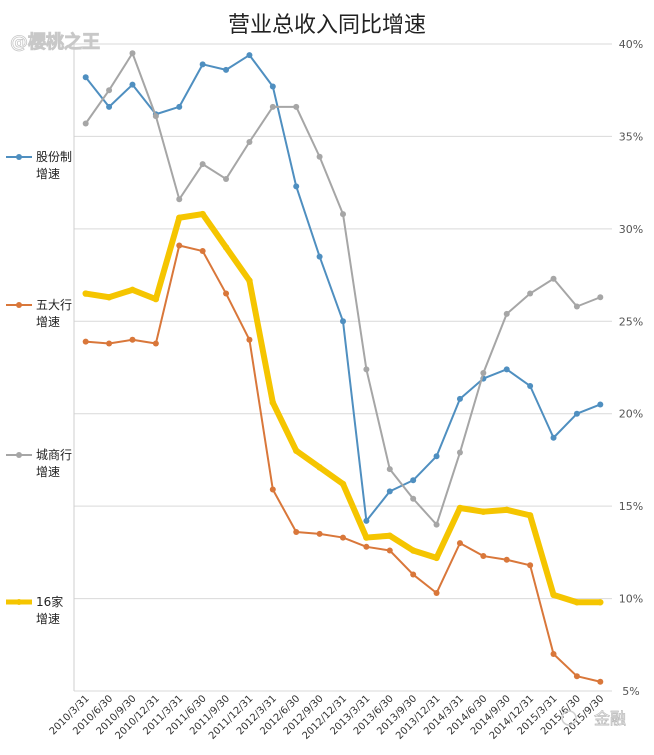 The height and width of the screenshot is (755, 654). I want to click on legend-label: 五大行, so click(54, 305).